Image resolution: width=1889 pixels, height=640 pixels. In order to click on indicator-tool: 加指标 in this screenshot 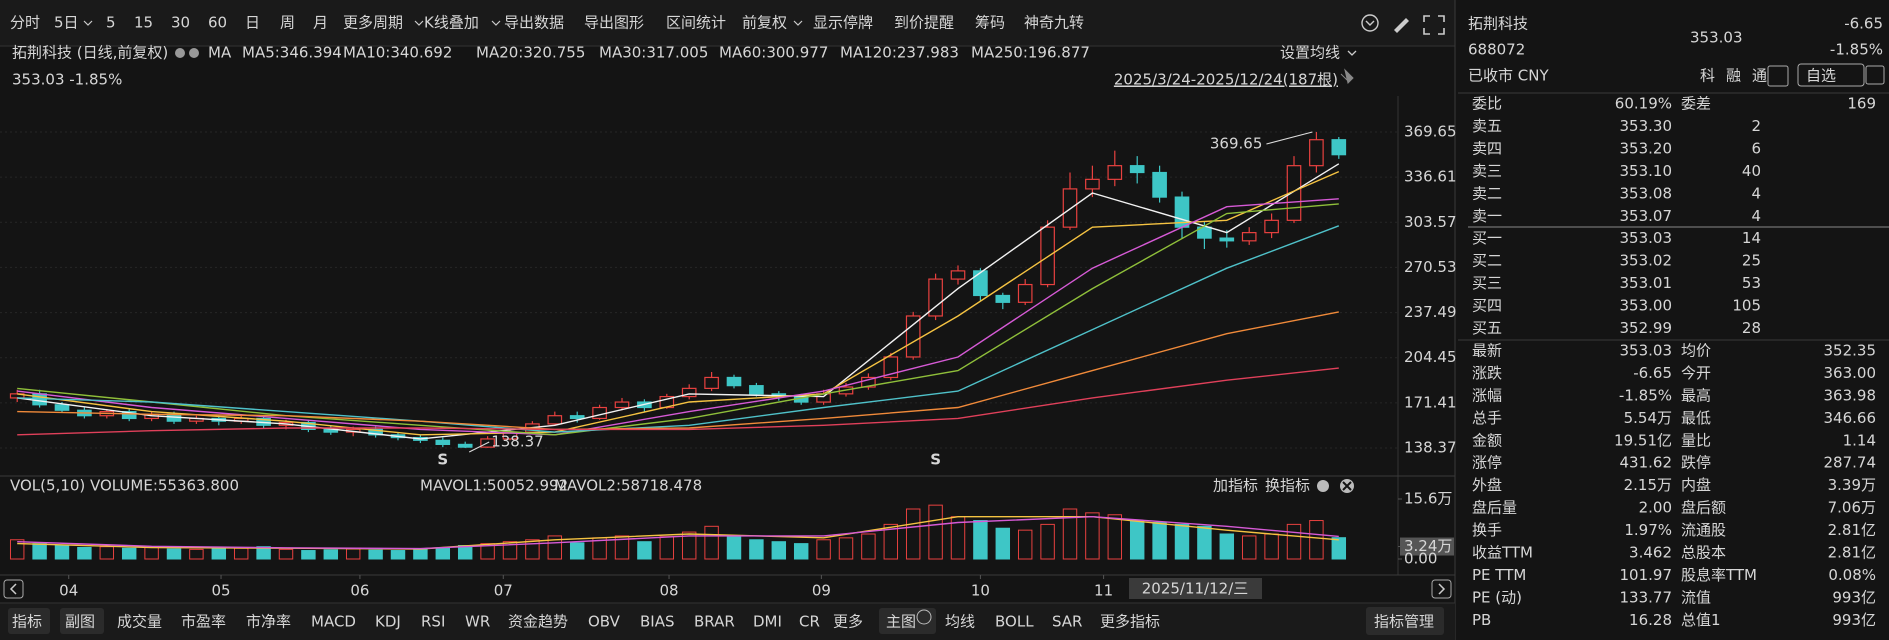, I will do `click(1235, 486)`.